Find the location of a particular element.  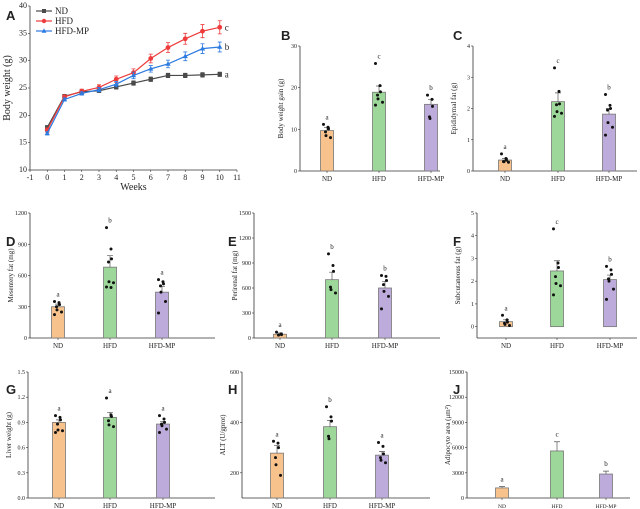

legend-label: ND is located at coordinates (61, 11).